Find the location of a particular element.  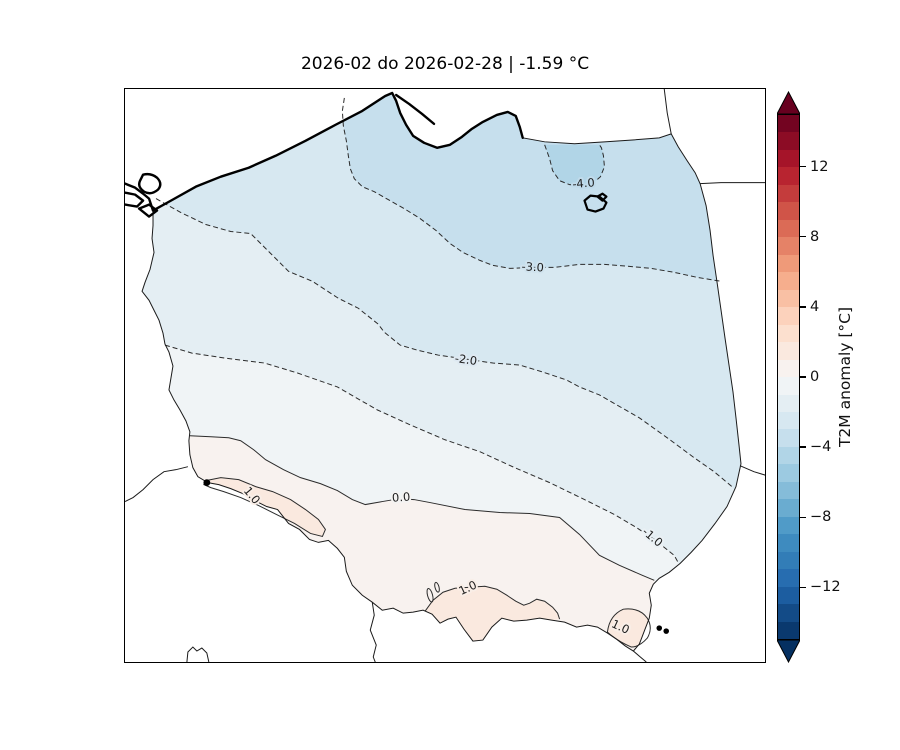

border-russia-lithuania is located at coordinates (667, 111).